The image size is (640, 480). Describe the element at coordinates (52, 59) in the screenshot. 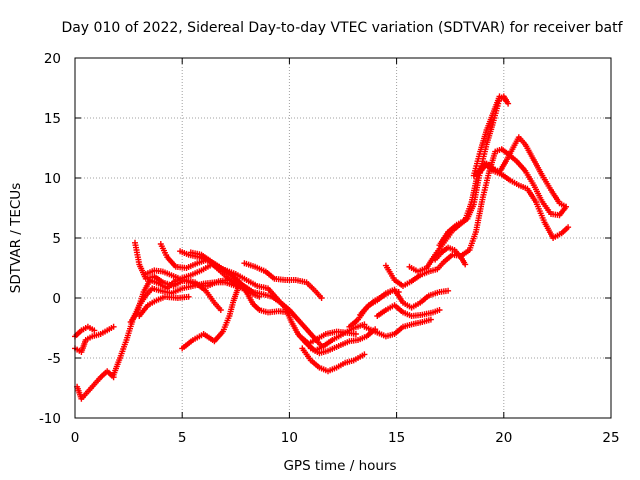

I see `y-tick-label: 20` at that location.